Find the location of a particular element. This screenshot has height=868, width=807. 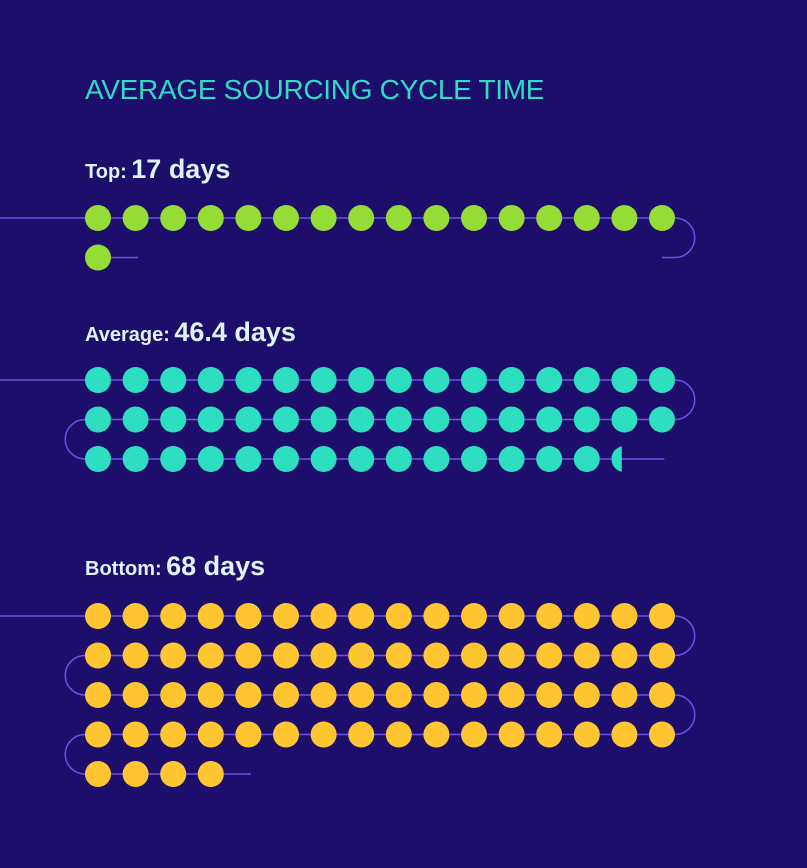

dot-partial-average is located at coordinates (616, 459).